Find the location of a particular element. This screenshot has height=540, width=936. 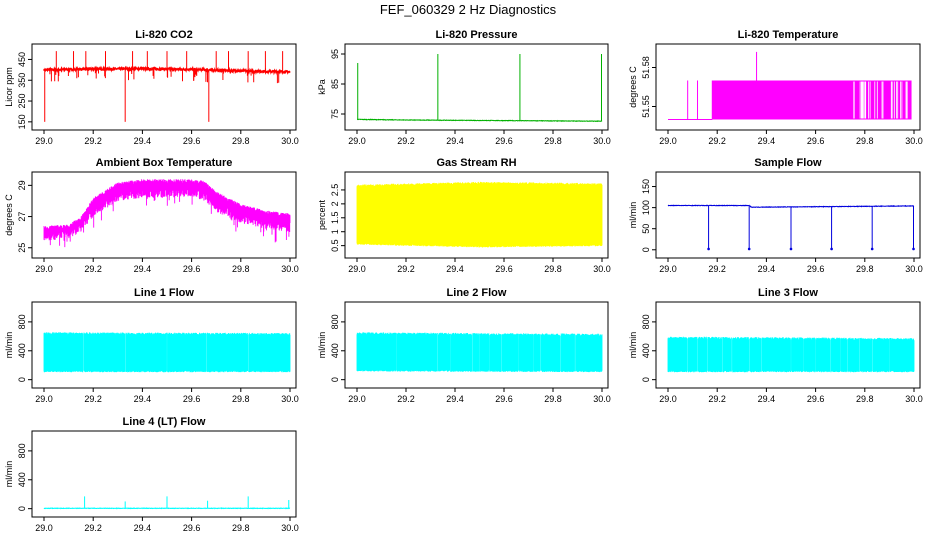

line-4-lt-flow-xtick-label: 29.4 is located at coordinates (143, 528).